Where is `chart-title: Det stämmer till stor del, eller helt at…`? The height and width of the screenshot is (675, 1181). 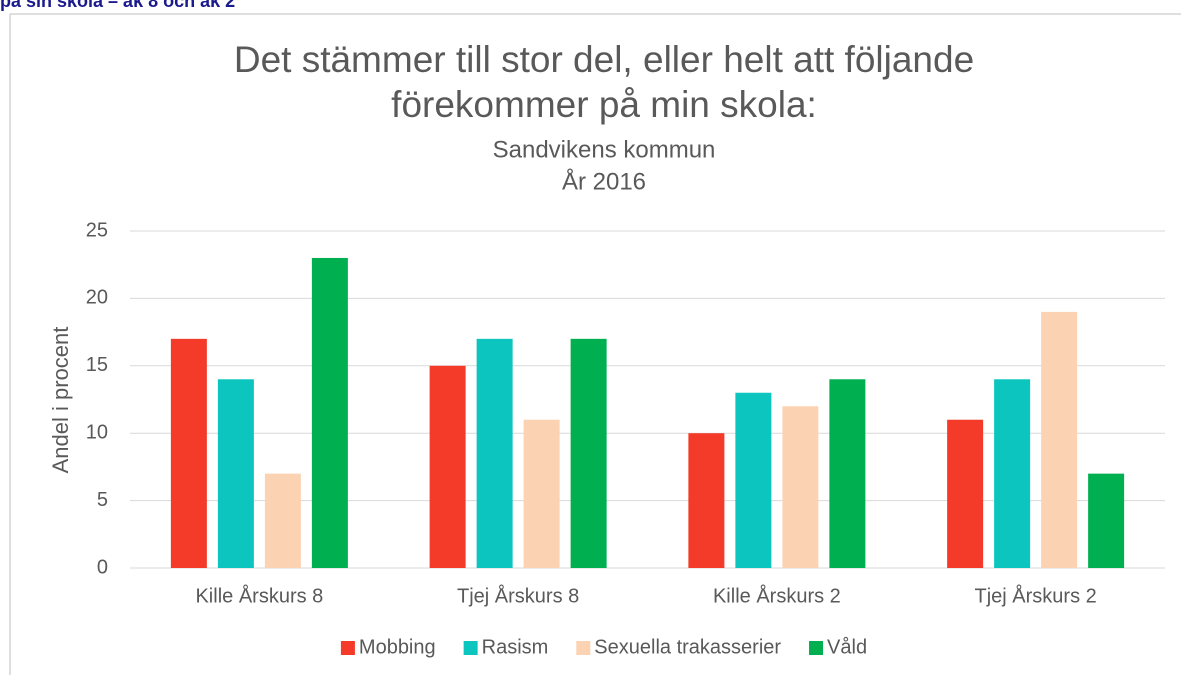 chart-title: Det stämmer till stor del, eller helt at… is located at coordinates (604, 59).